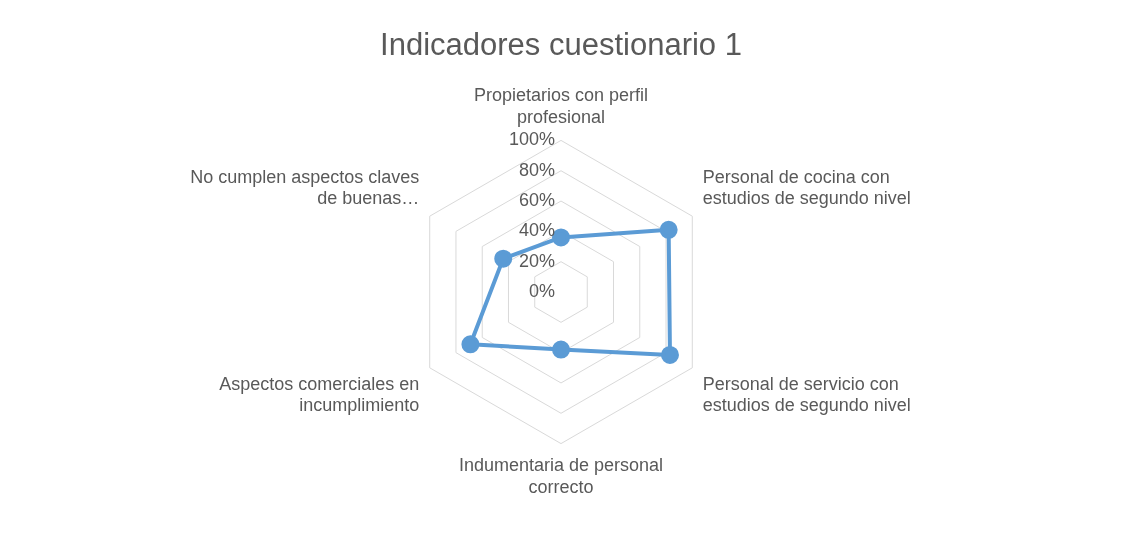 The image size is (1122, 535). What do you see at coordinates (561, 476) in the screenshot?
I see `spoke-label: Indumentaria de personal correcto` at bounding box center [561, 476].